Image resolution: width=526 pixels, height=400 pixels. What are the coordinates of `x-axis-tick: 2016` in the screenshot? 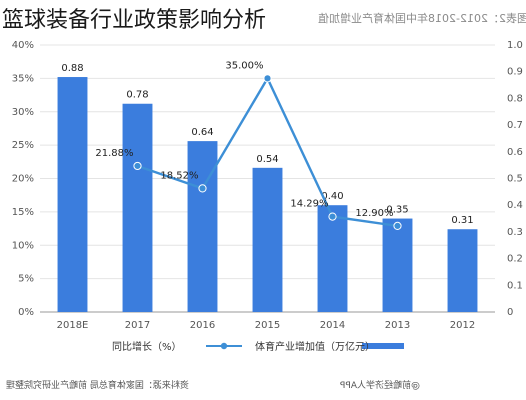 It's located at (202, 325).